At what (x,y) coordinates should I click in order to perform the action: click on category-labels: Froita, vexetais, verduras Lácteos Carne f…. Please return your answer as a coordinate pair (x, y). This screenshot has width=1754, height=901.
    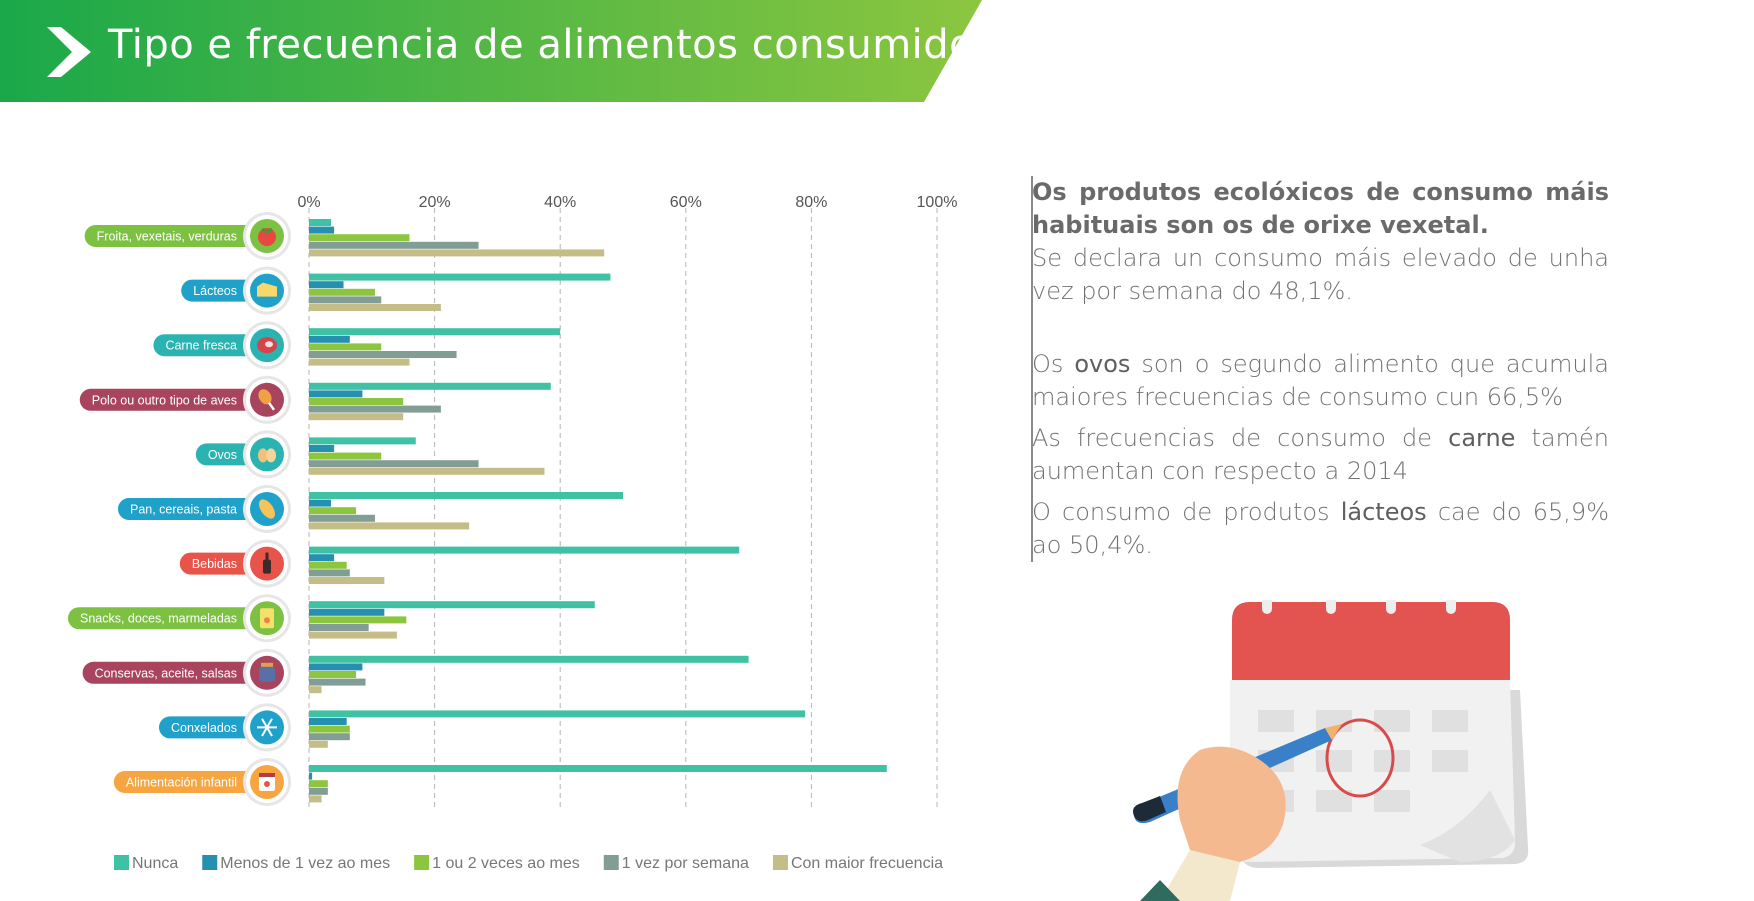
    Looking at the image, I should click on (179, 509).